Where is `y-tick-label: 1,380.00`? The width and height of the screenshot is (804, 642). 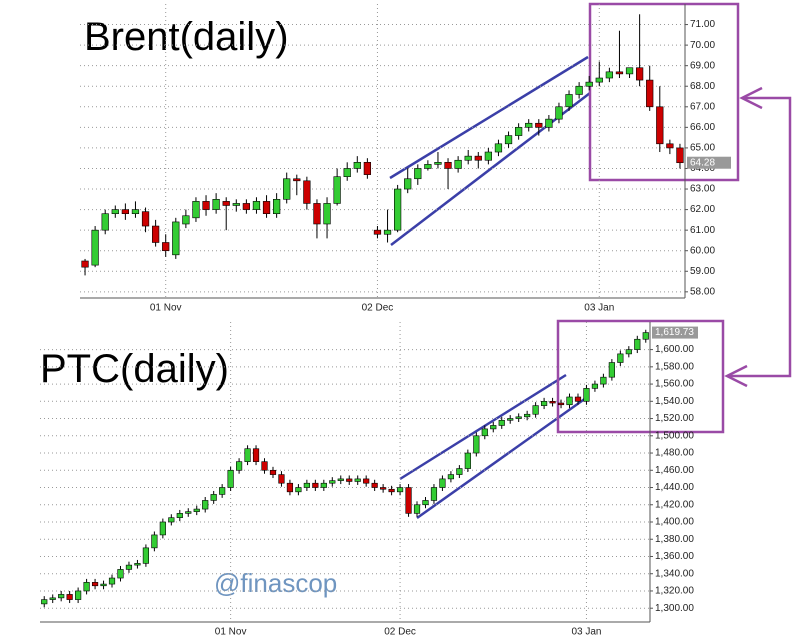
y-tick-label: 1,380.00 is located at coordinates (674, 539).